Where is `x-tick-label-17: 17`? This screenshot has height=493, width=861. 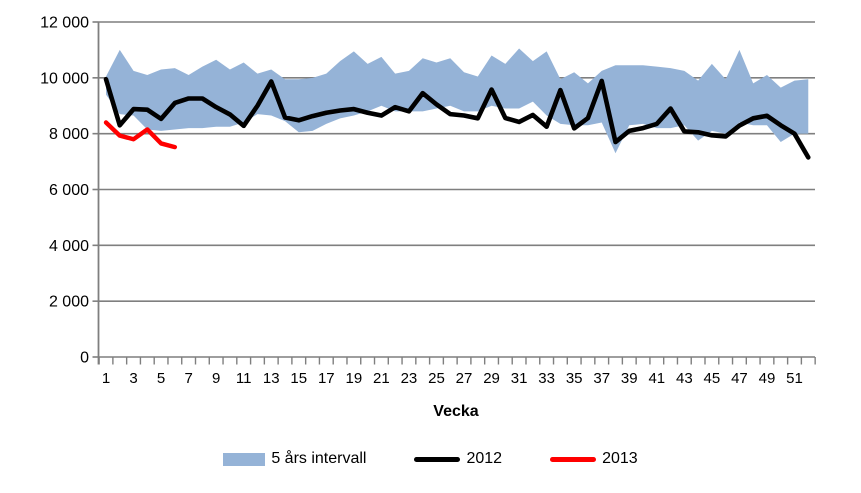 x-tick-label-17: 17 is located at coordinates (326, 378).